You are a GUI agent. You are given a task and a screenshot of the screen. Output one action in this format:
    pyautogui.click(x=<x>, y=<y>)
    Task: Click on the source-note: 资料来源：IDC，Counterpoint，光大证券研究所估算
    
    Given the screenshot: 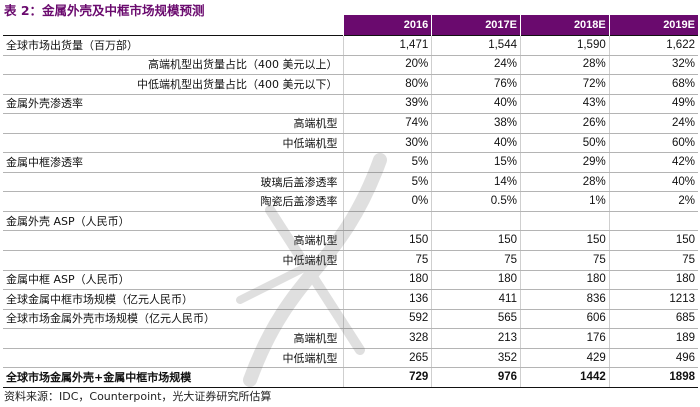 What is the action you would take?
    pyautogui.click(x=138, y=396)
    